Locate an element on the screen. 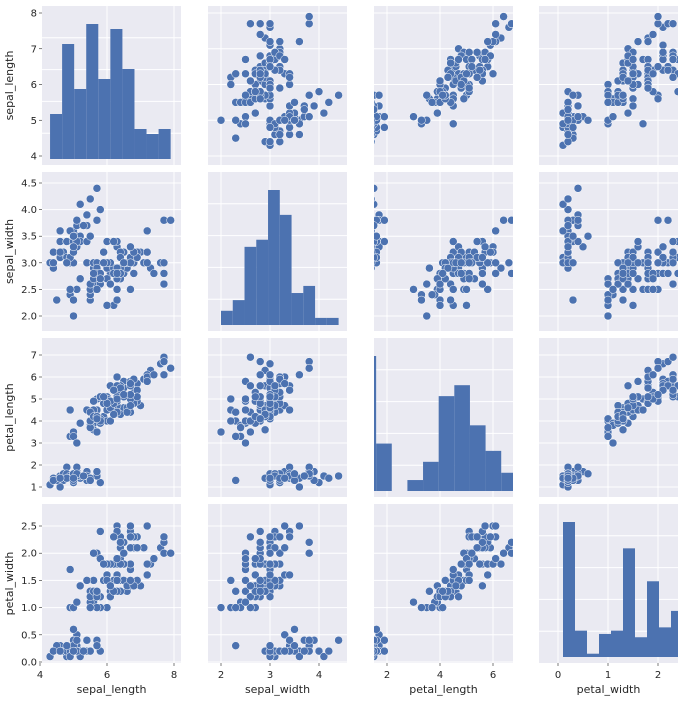 This screenshot has width=698, height=704. y-tick-label: 3.5 is located at coordinates (29, 237).